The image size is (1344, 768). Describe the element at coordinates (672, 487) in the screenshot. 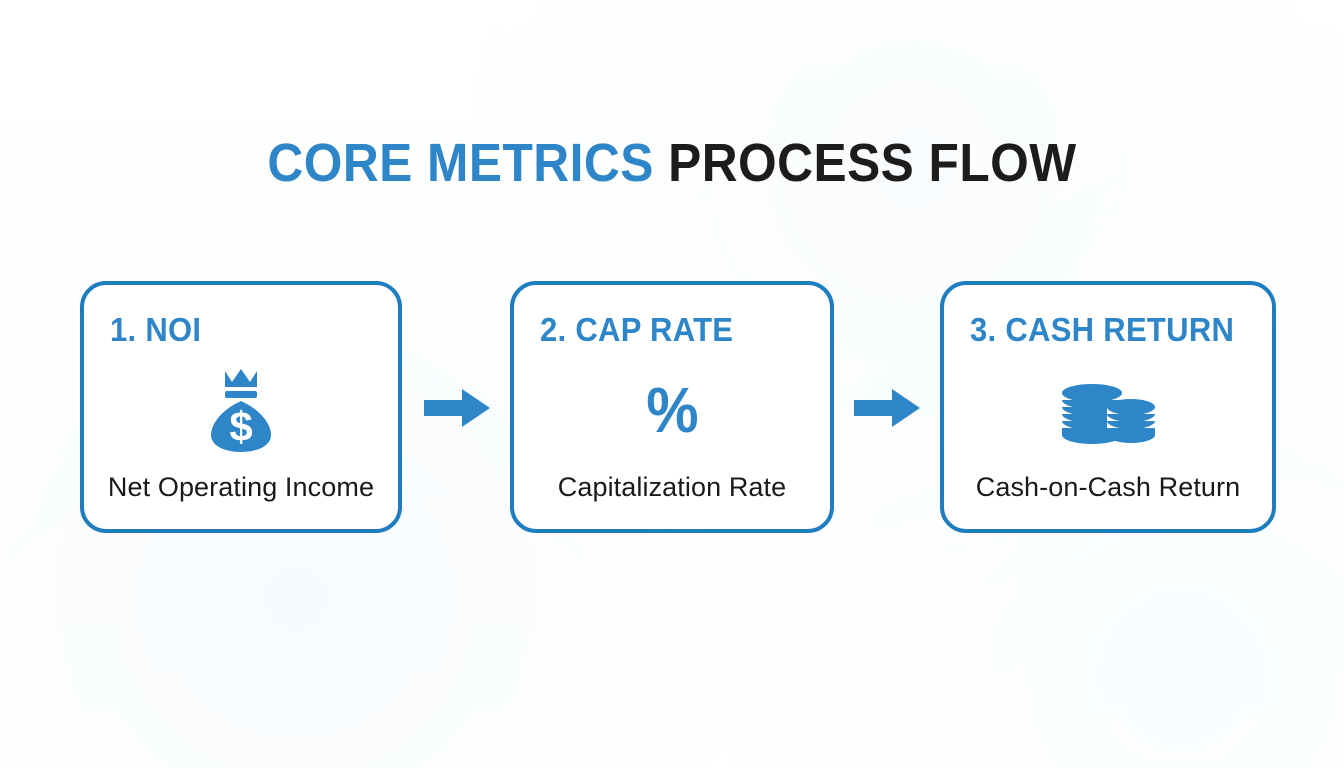

I see `step-card-caption: Capitalization Rate` at that location.